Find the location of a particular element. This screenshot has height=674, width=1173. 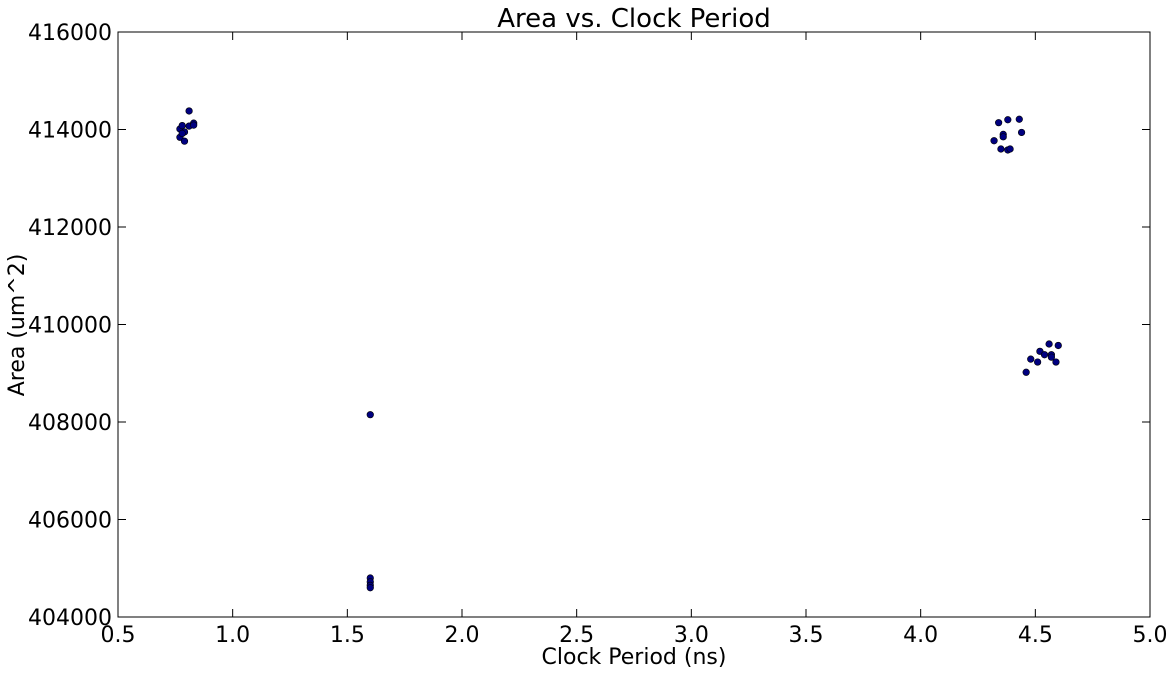

x-tick-label: 3.0 is located at coordinates (691, 635).